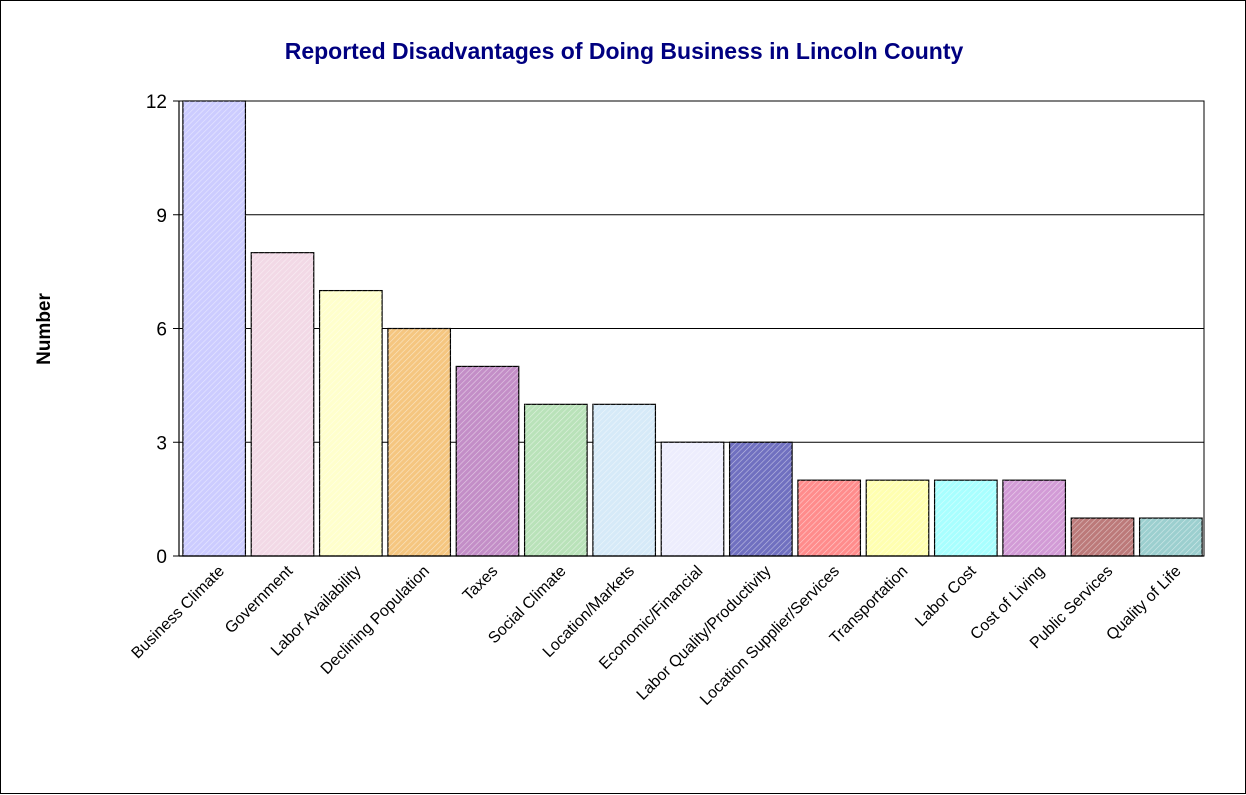 This screenshot has height=795, width=1246. What do you see at coordinates (161, 557) in the screenshot?
I see `y-tick-label: 0` at bounding box center [161, 557].